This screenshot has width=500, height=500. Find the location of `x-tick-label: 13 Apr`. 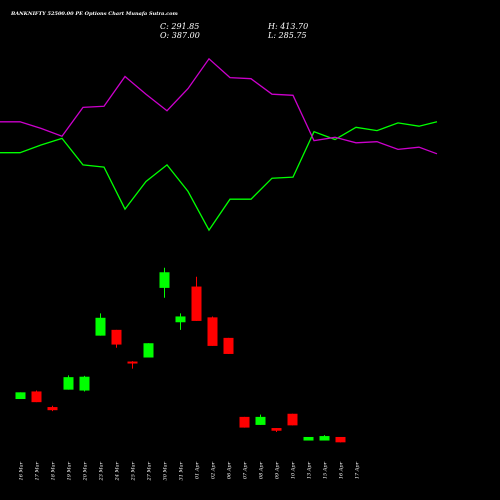

x-tick-label: 13 Apr is located at coordinates (310, 470).